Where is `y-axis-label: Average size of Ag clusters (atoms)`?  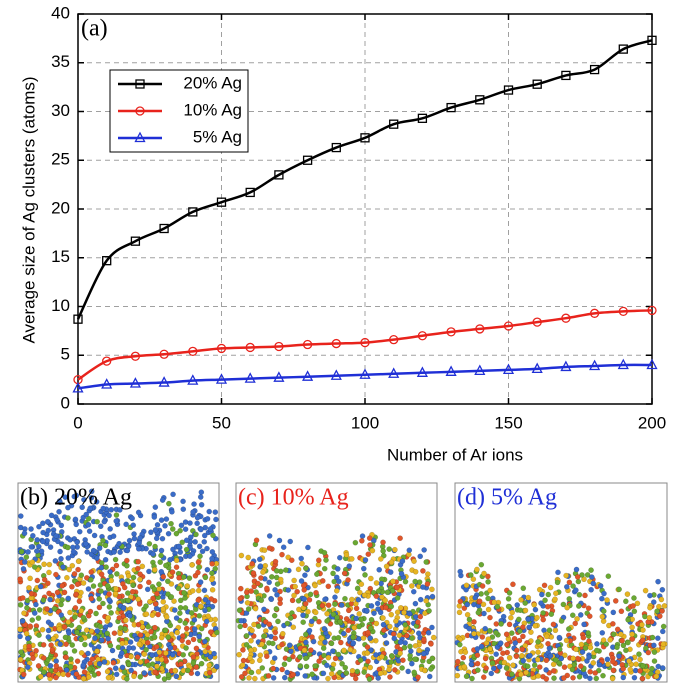
y-axis-label: Average size of Ag clusters (atoms) is located at coordinates (28, 209).